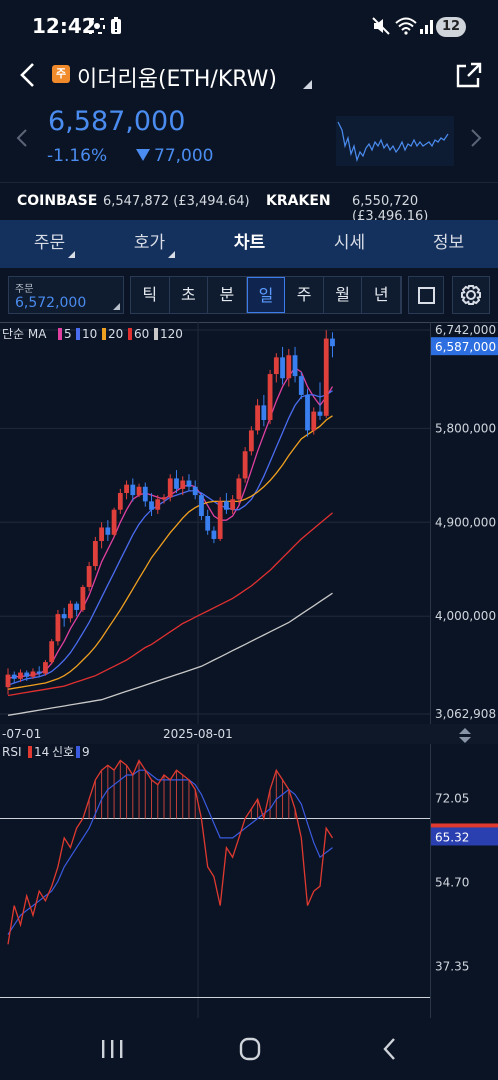 The height and width of the screenshot is (1080, 498). What do you see at coordinates (89, 334) in the screenshot?
I see `legend-ma-period: 10` at bounding box center [89, 334].